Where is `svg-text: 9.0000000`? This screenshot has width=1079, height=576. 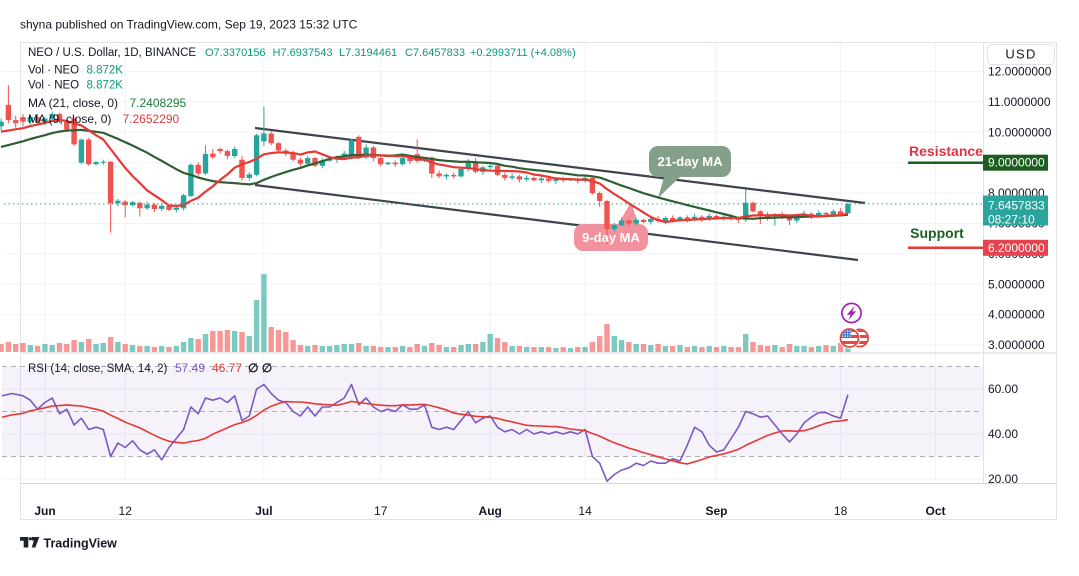
svg-text: 9.0000000 is located at coordinates (1016, 163).